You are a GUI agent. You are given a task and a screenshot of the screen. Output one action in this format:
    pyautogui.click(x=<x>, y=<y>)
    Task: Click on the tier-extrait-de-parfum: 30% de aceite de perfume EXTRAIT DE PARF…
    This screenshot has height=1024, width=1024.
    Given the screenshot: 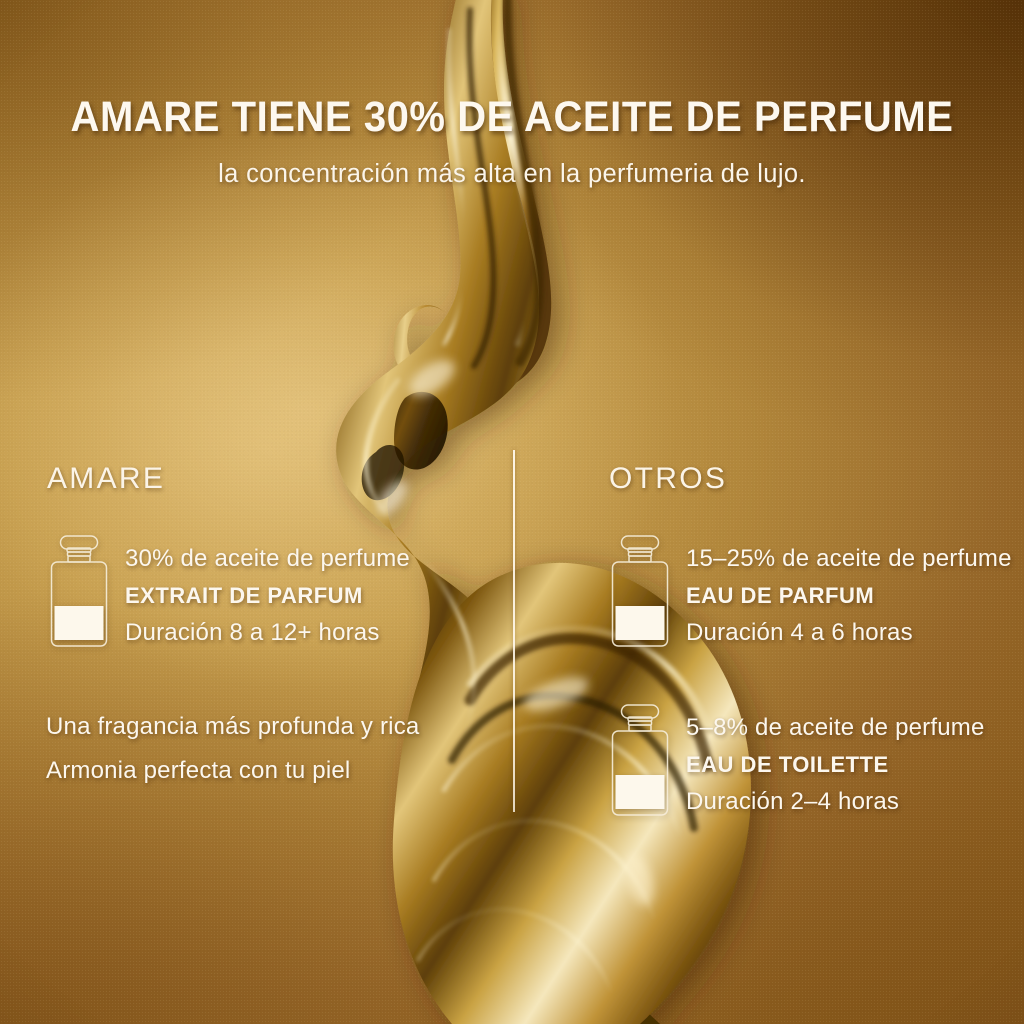 What is the action you would take?
    pyautogui.click(x=227, y=592)
    